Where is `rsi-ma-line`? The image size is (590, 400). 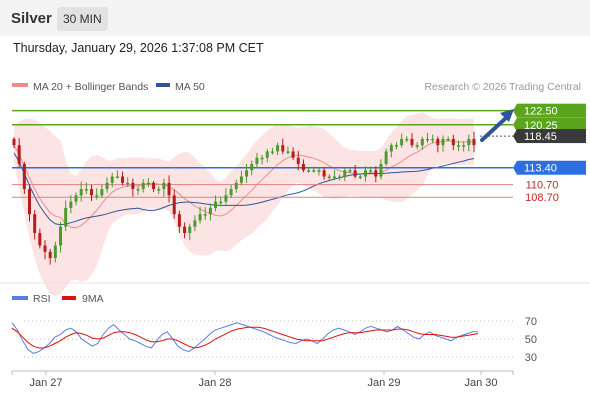
rsi-ma-line is located at coordinates (245, 337).